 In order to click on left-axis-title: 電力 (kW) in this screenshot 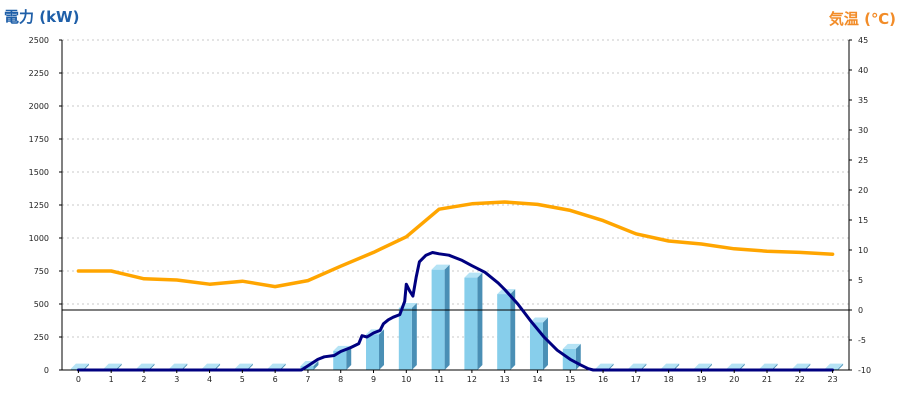, I will do `click(41, 17)`.